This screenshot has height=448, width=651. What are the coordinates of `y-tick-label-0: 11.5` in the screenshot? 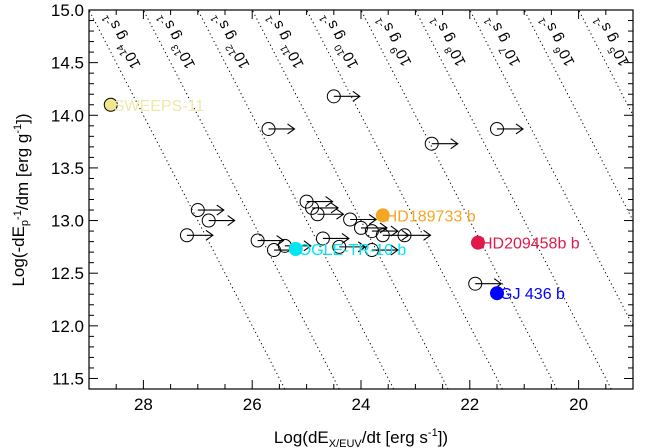 It's located at (68, 378).